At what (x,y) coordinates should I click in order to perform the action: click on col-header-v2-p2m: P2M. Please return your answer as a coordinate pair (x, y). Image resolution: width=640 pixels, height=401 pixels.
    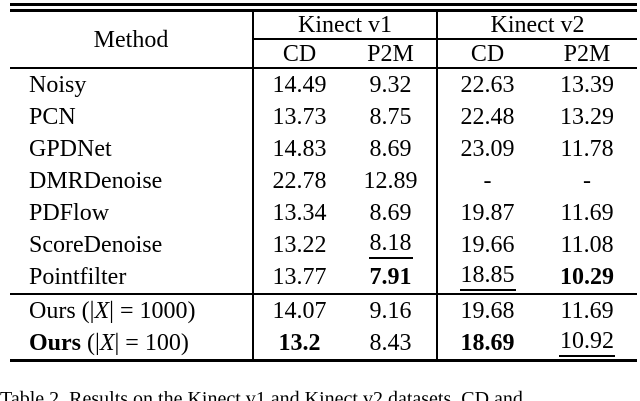
    Looking at the image, I should click on (587, 54).